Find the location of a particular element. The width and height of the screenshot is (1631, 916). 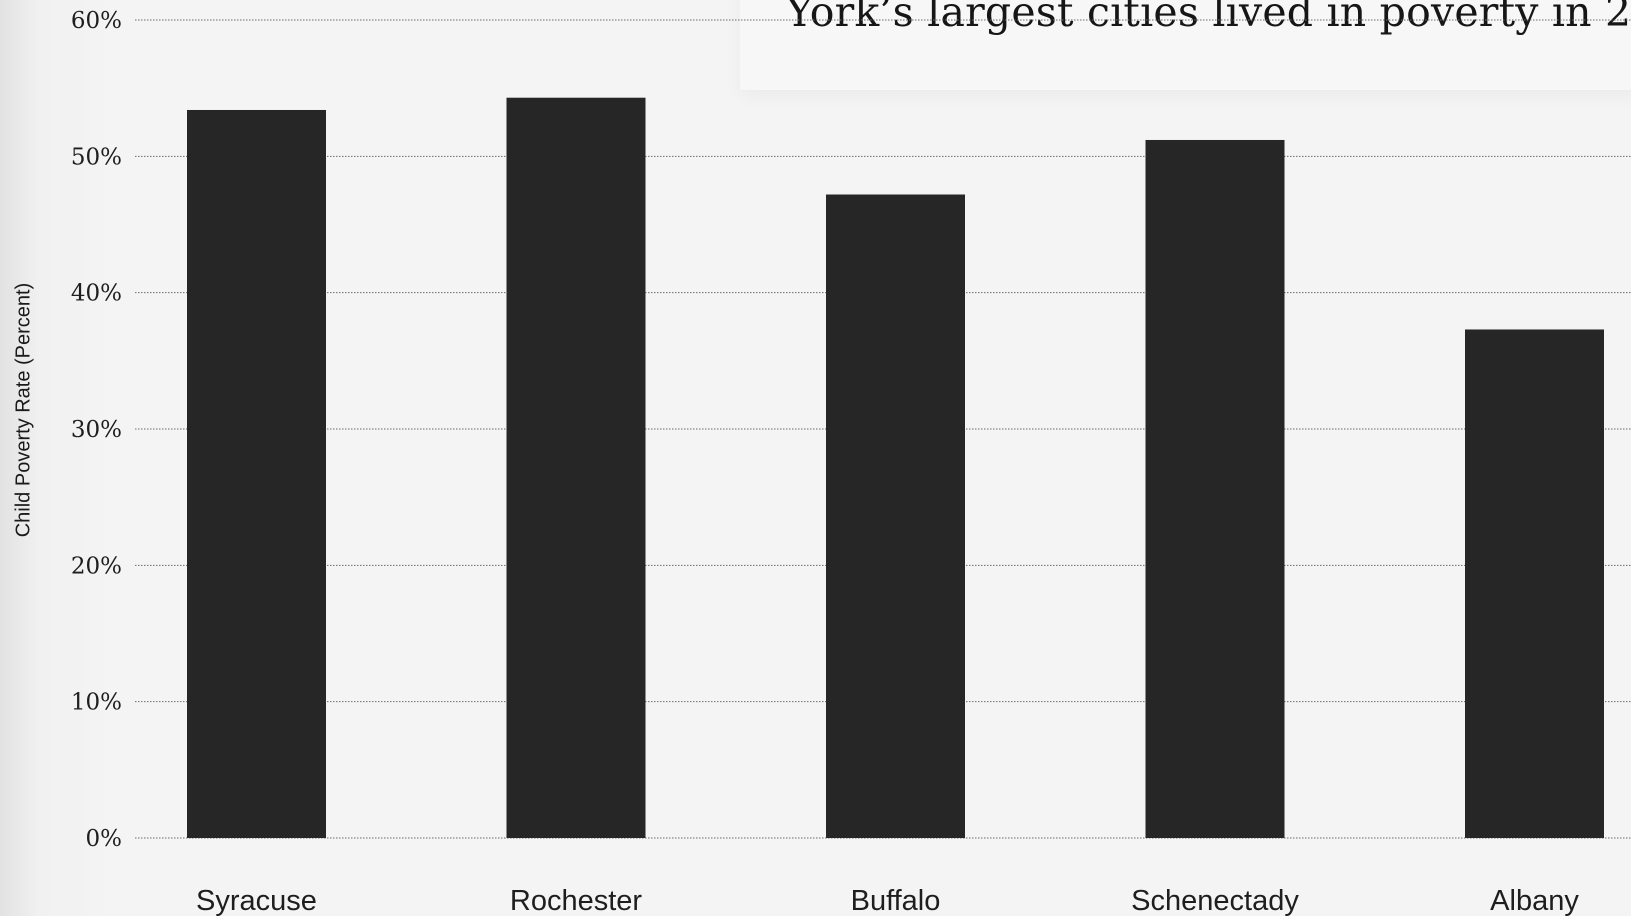

y-tick-label: 40% is located at coordinates (96, 294).